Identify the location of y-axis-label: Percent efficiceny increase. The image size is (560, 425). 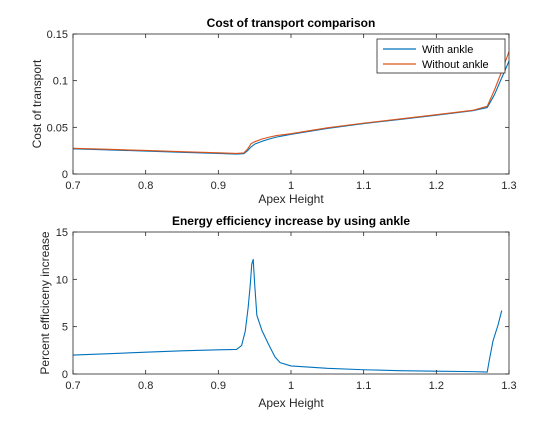
(45, 303).